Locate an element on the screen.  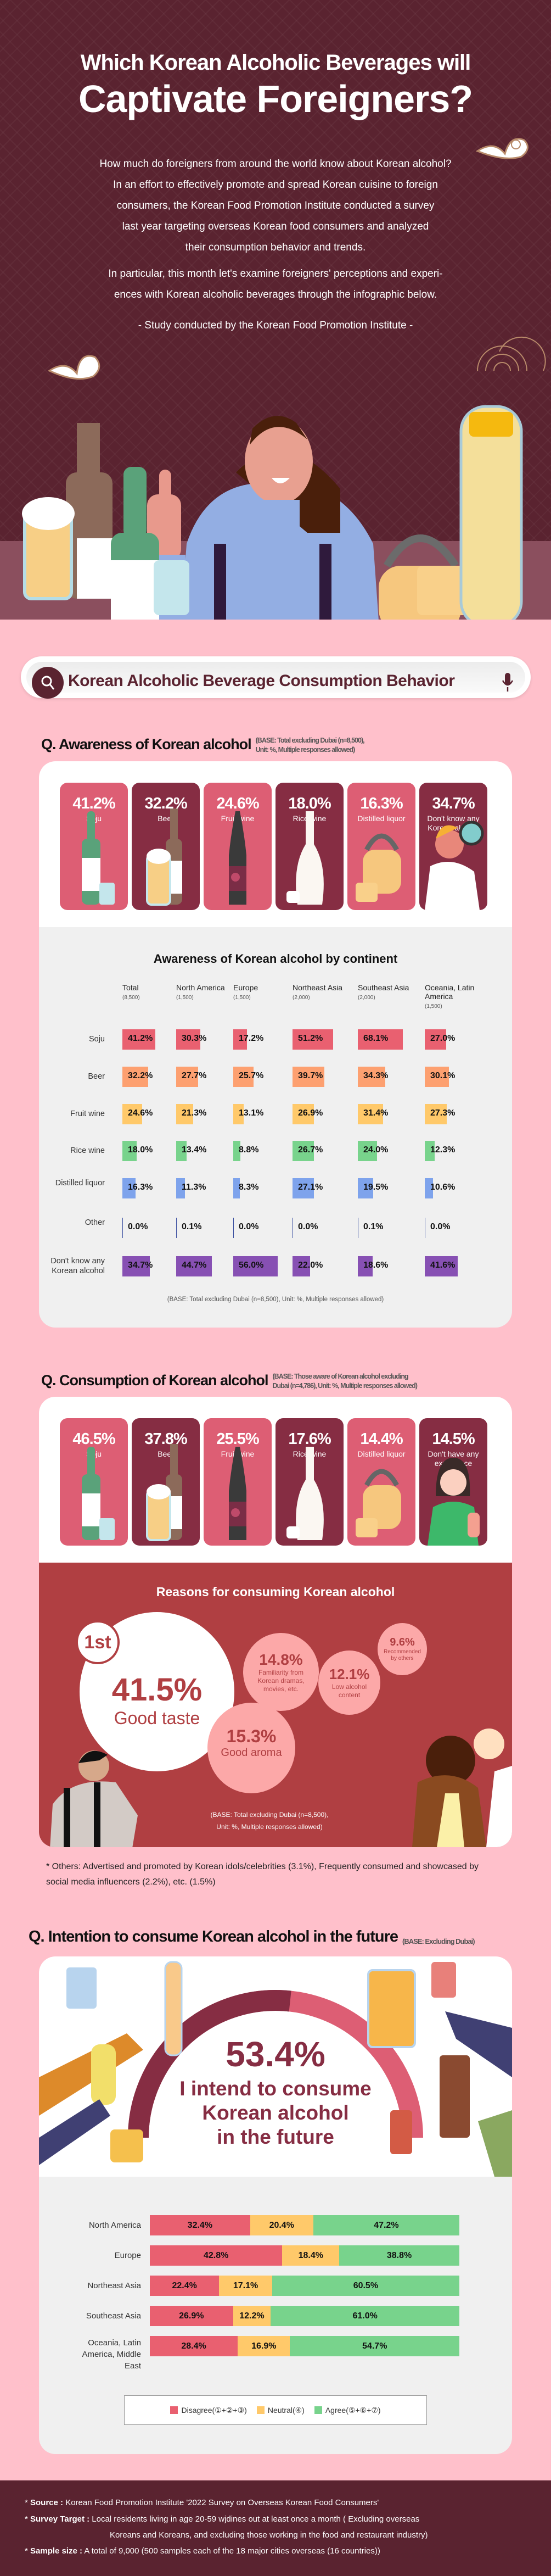
search-icon is located at coordinates (48, 683).